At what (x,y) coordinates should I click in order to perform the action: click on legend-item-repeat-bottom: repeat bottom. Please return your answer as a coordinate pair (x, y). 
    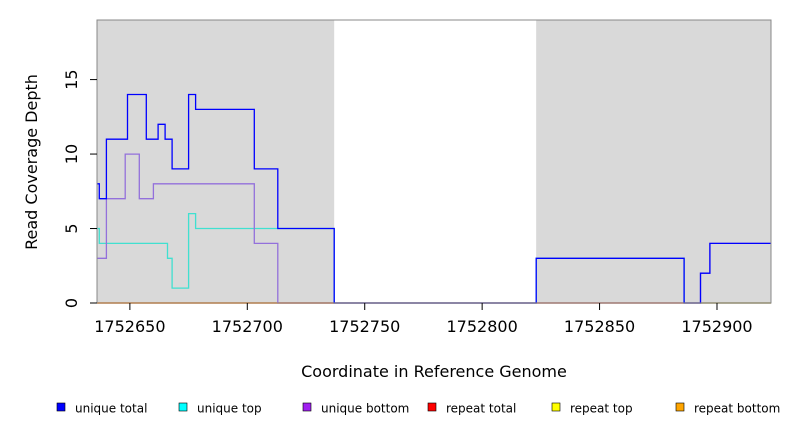
    Looking at the image, I should click on (727, 409).